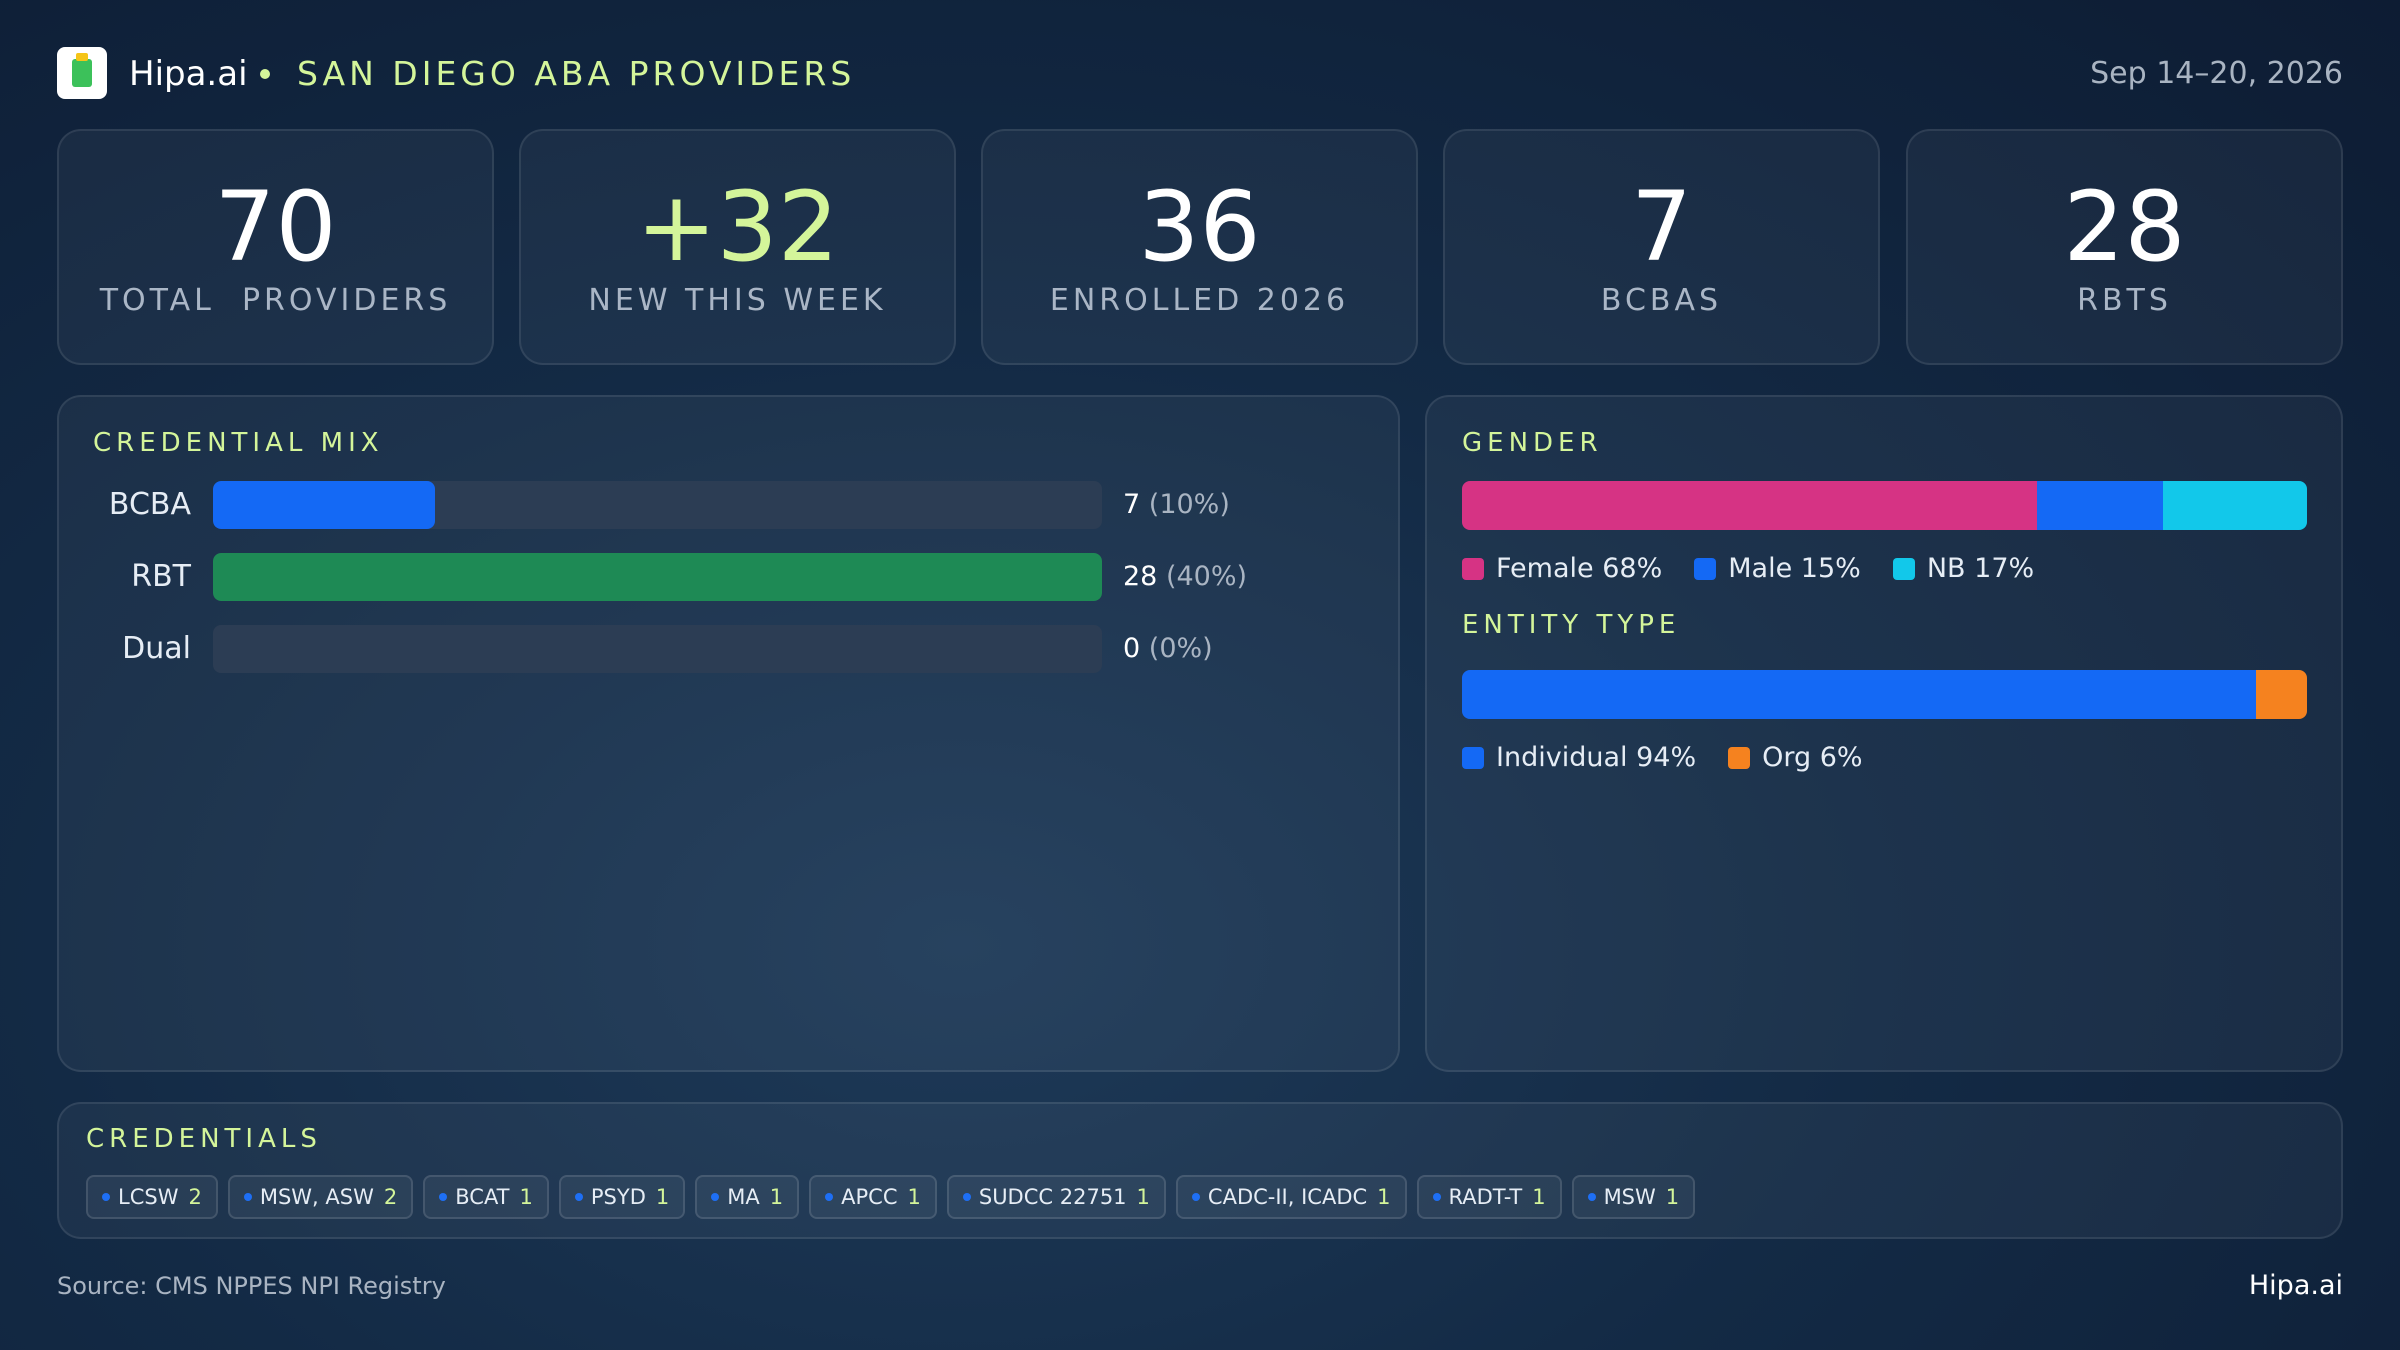  I want to click on kpi-value: 36, so click(1199, 227).